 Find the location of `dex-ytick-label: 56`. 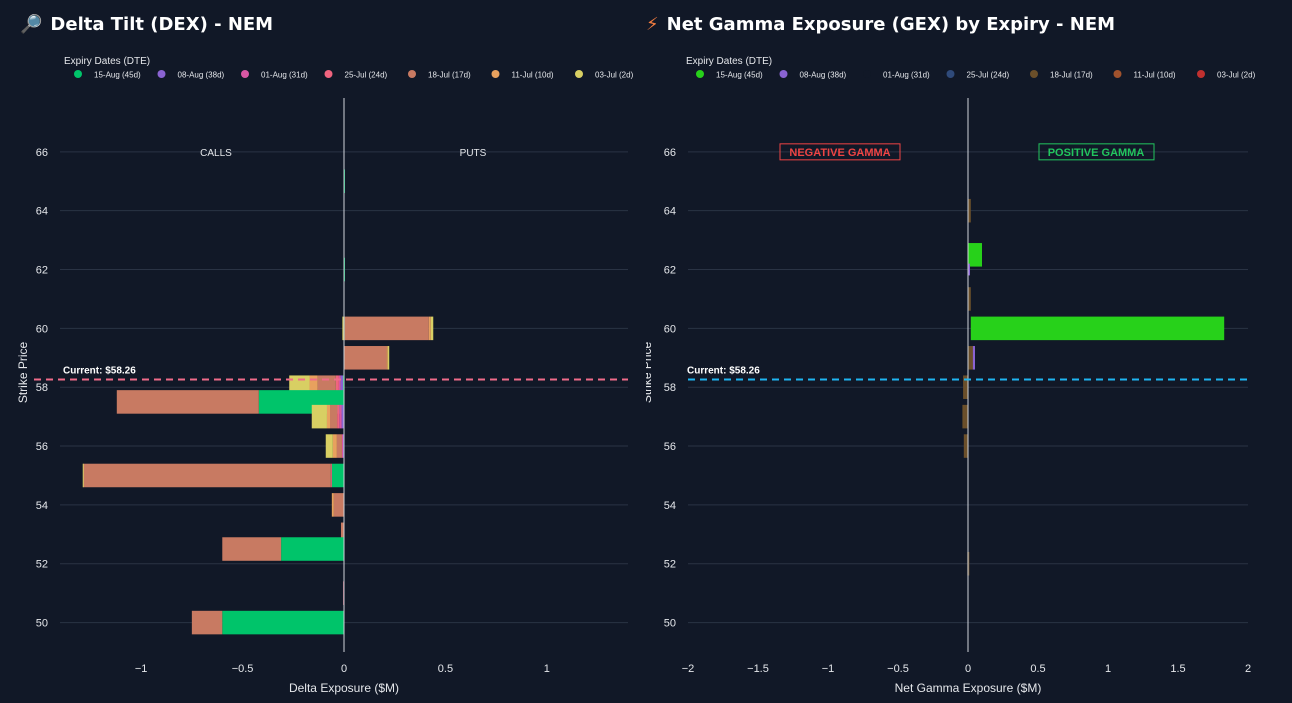

dex-ytick-label: 56 is located at coordinates (42, 447).